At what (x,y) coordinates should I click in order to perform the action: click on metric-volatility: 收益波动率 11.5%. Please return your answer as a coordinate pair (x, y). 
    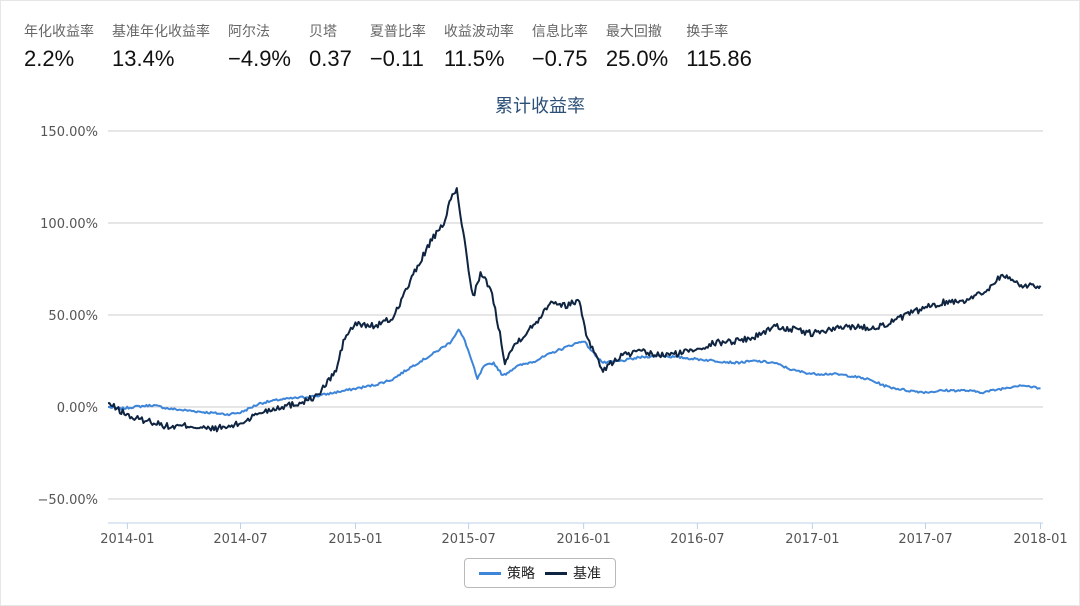
    Looking at the image, I should click on (479, 48).